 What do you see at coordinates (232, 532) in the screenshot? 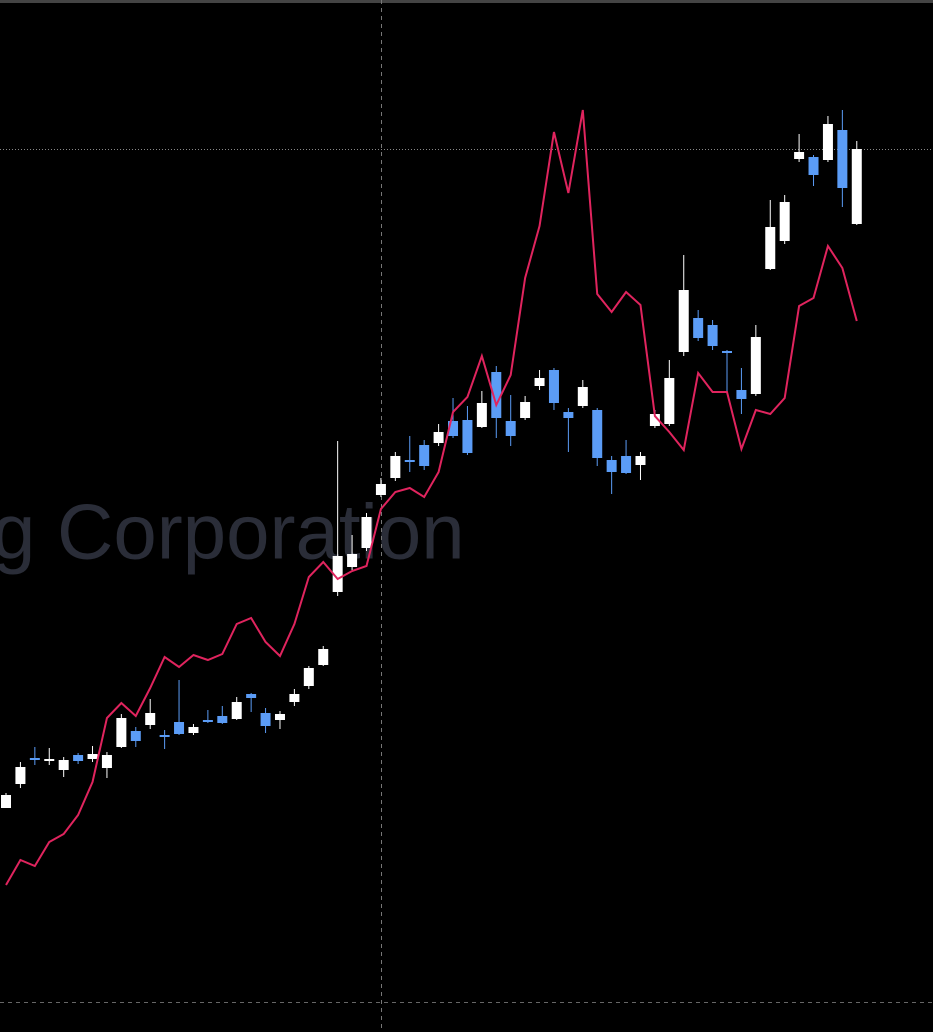
I see `watermark: g Corporation` at bounding box center [232, 532].